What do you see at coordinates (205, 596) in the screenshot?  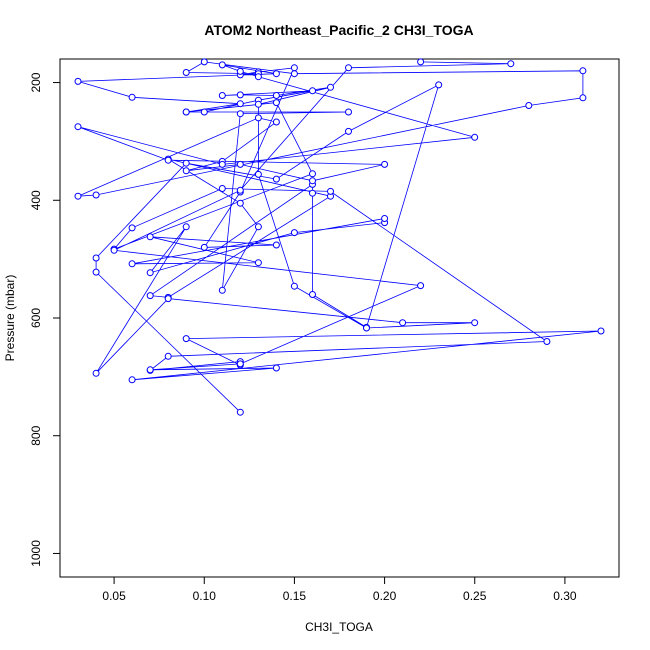 I see `x-tick-label: 0.10` at bounding box center [205, 596].